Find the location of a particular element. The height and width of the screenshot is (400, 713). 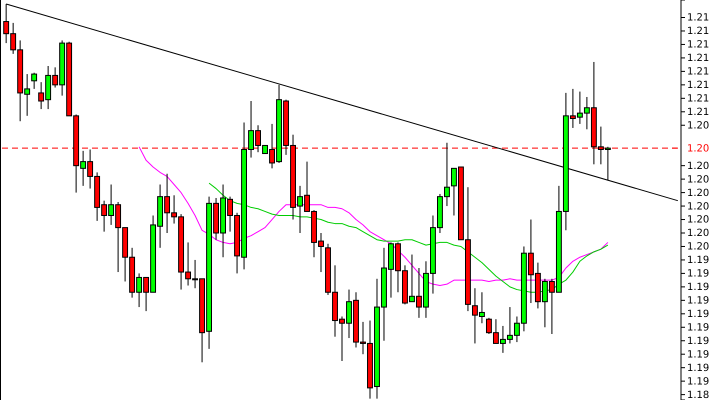

y-tick-label: 1.18 is located at coordinates (698, 395).